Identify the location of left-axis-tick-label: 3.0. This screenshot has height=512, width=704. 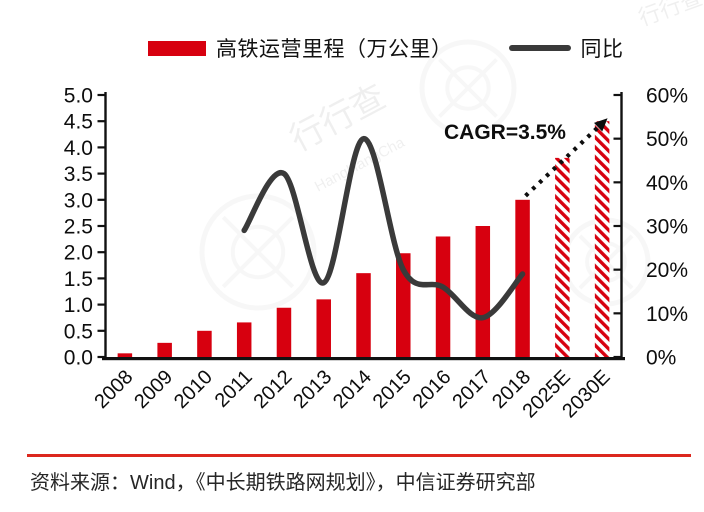
(78, 200).